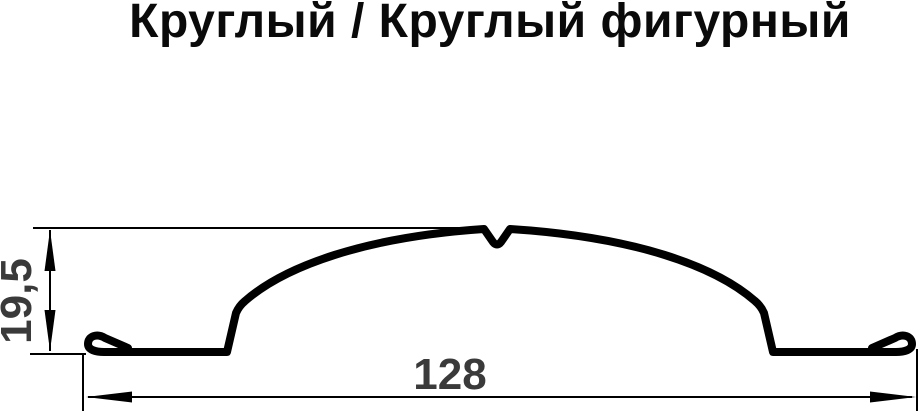  What do you see at coordinates (109, 397) in the screenshot?
I see `width-dimension-arrow-left` at bounding box center [109, 397].